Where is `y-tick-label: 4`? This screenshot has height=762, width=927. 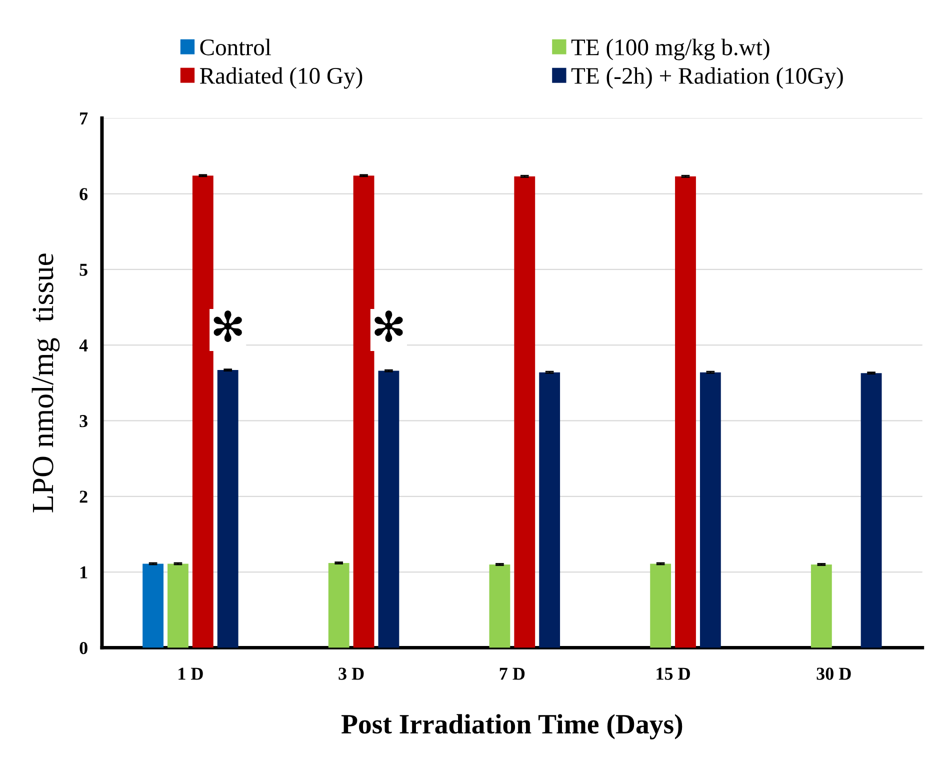 y-tick-label: 4 is located at coordinates (83, 345).